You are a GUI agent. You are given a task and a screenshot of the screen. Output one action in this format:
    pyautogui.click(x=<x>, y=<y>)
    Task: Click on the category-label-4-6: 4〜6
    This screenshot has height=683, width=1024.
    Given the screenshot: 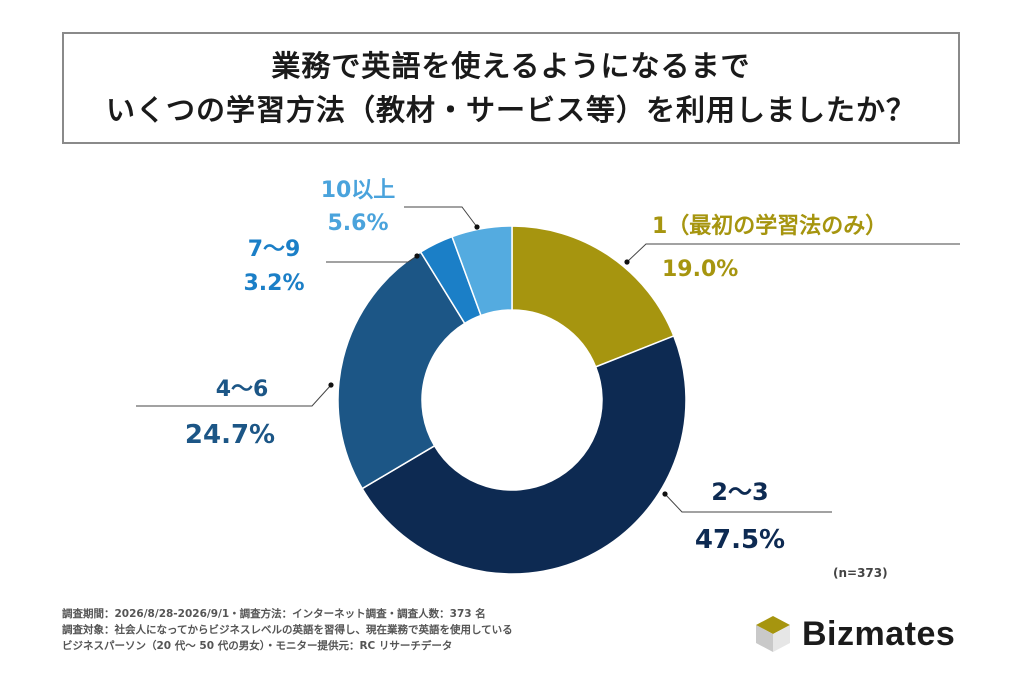 What is the action you would take?
    pyautogui.click(x=242, y=389)
    